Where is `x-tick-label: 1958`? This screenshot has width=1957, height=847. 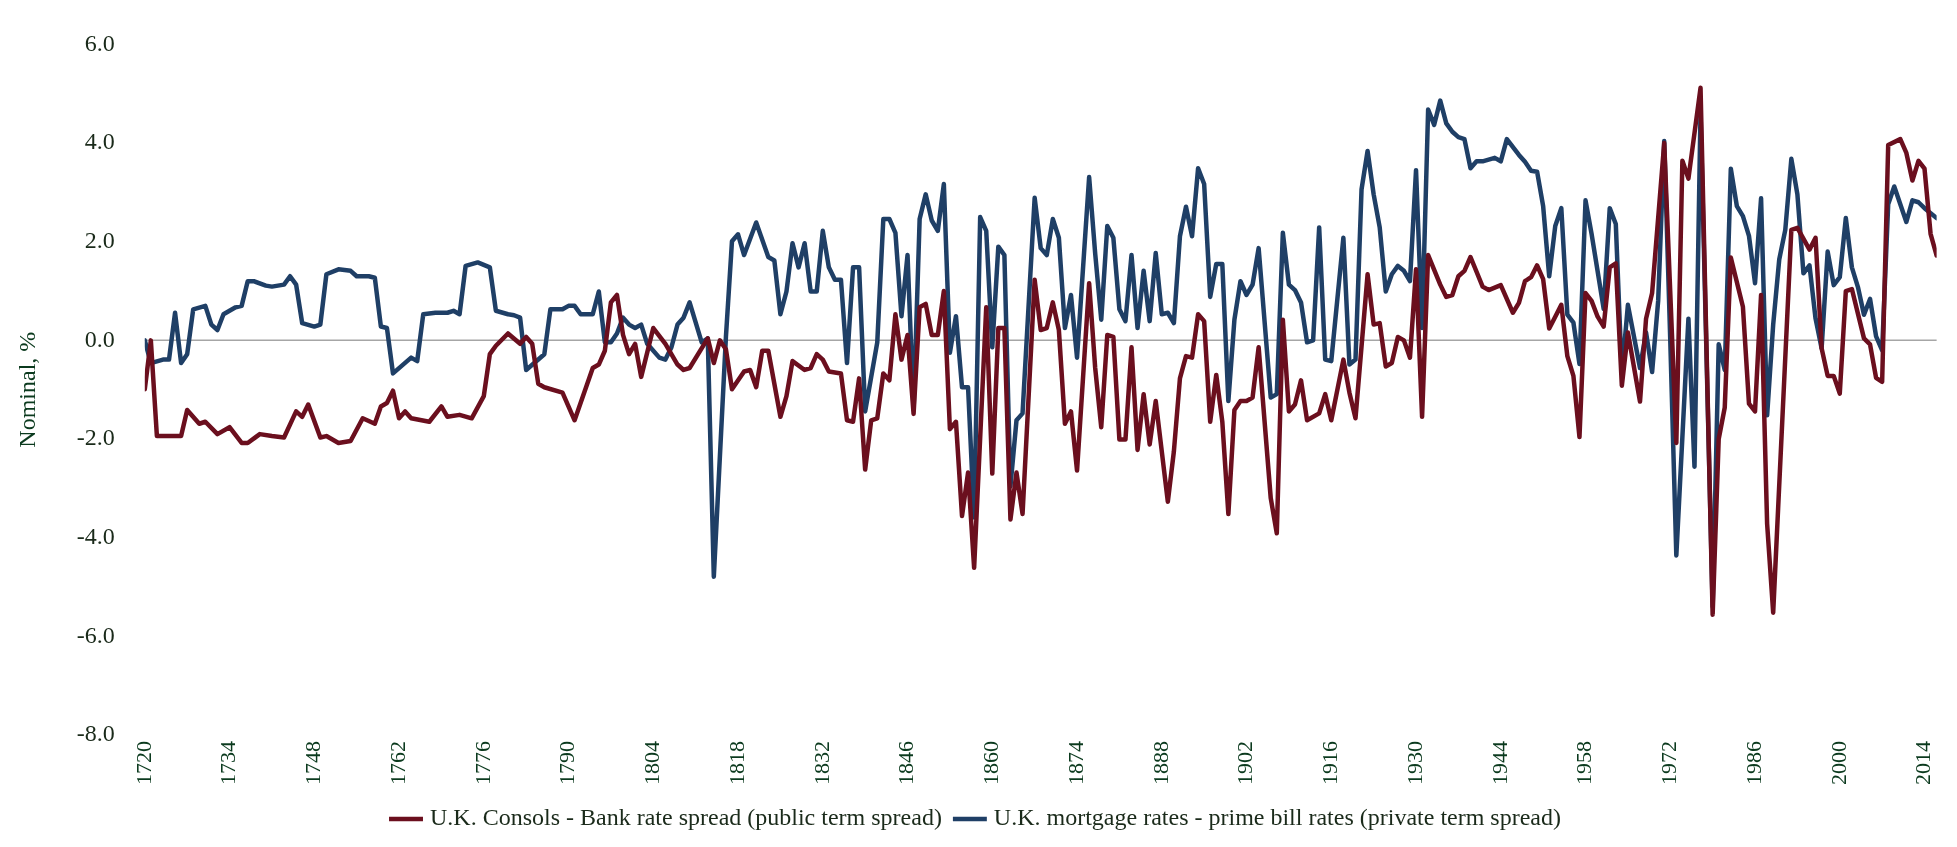 x-tick-label: 1958 is located at coordinates (1584, 763).